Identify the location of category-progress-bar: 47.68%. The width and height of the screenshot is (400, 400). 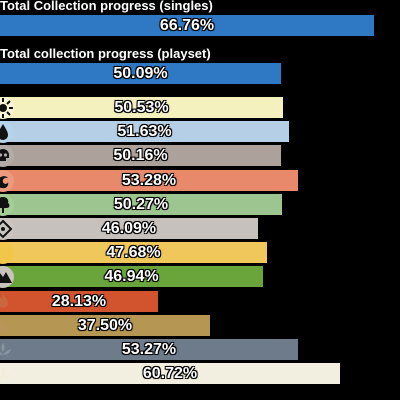
(133, 252).